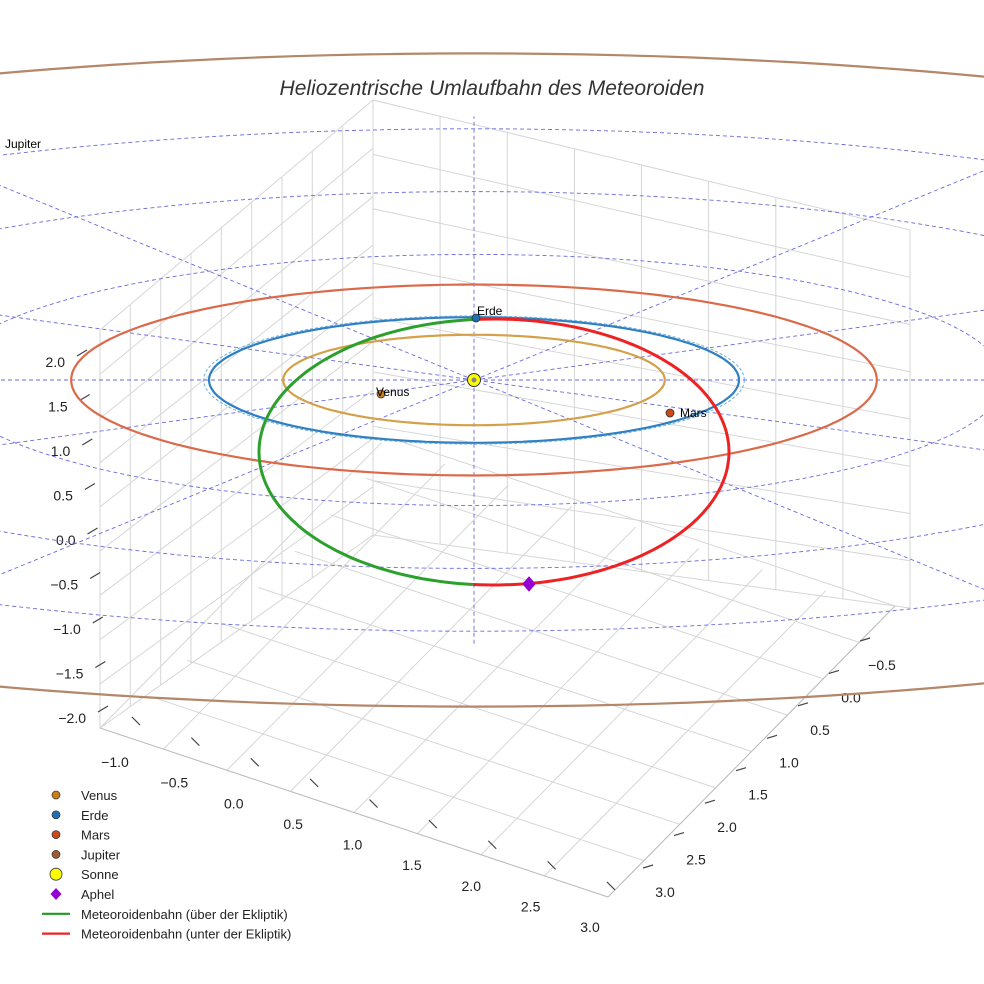 The height and width of the screenshot is (984, 984). I want to click on y-tick-label: 0.5, so click(820, 730).